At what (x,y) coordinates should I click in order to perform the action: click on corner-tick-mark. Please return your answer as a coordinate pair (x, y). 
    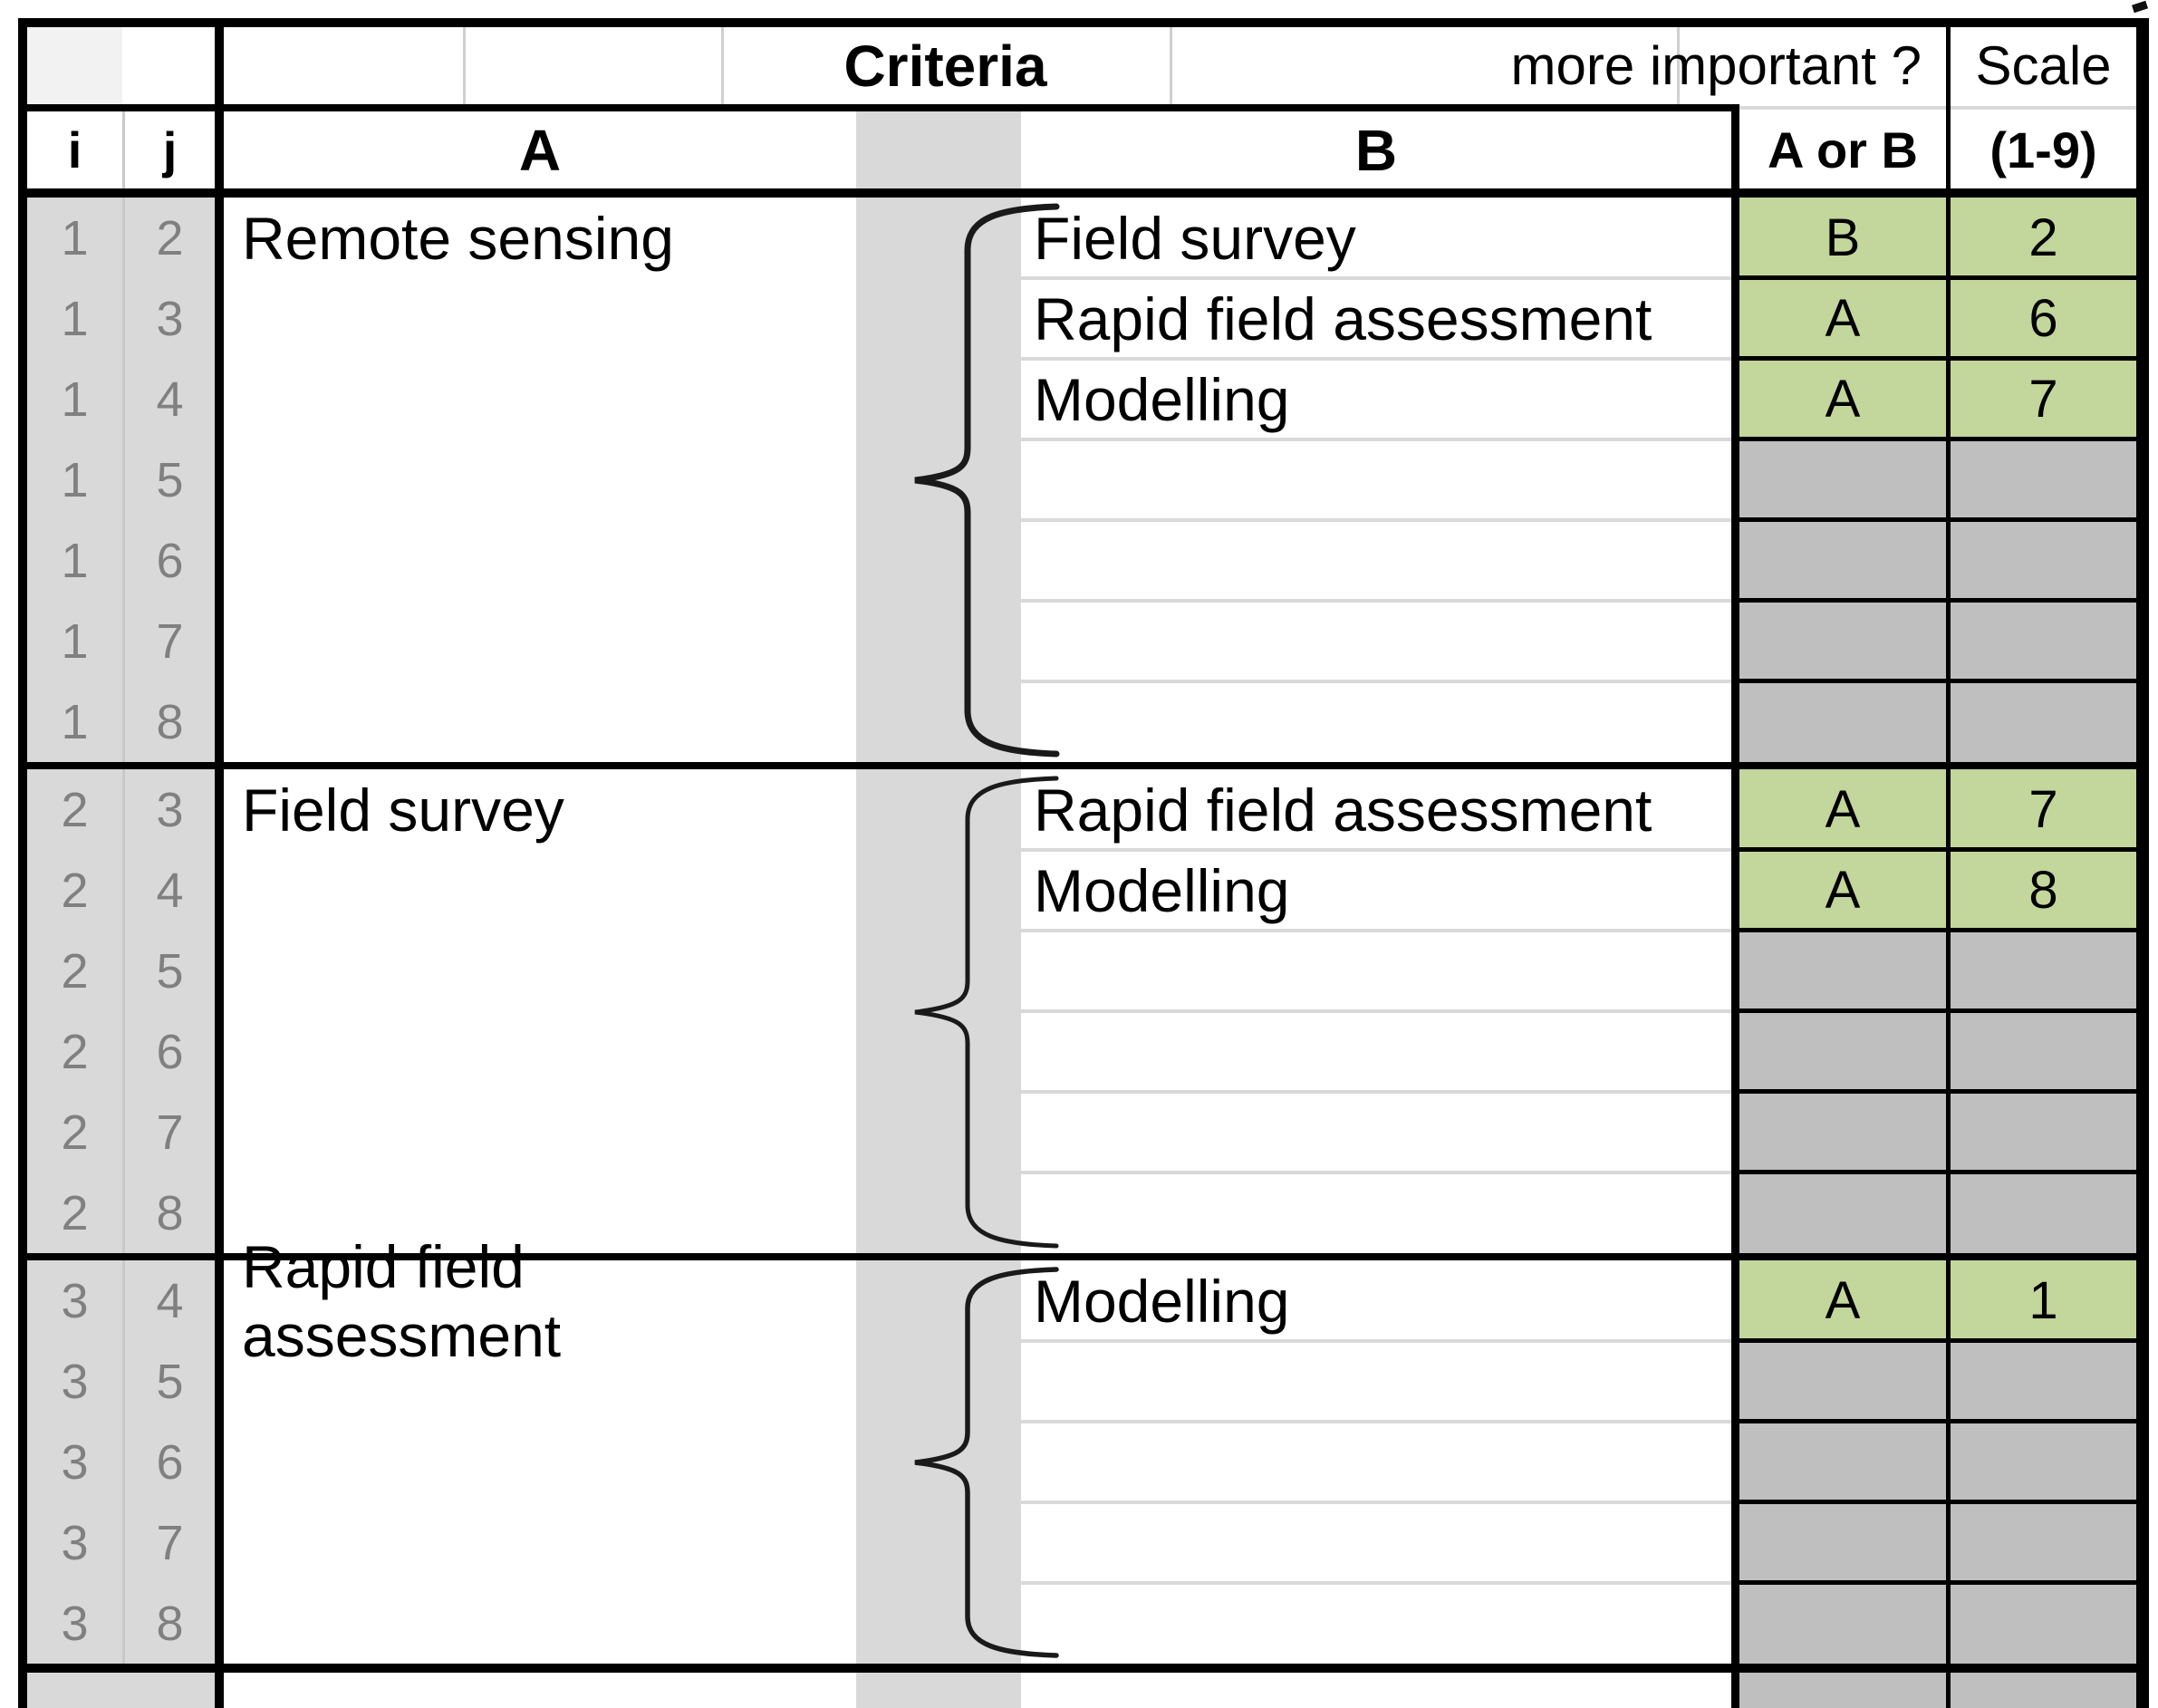
    Looking at the image, I should click on (2140, 7).